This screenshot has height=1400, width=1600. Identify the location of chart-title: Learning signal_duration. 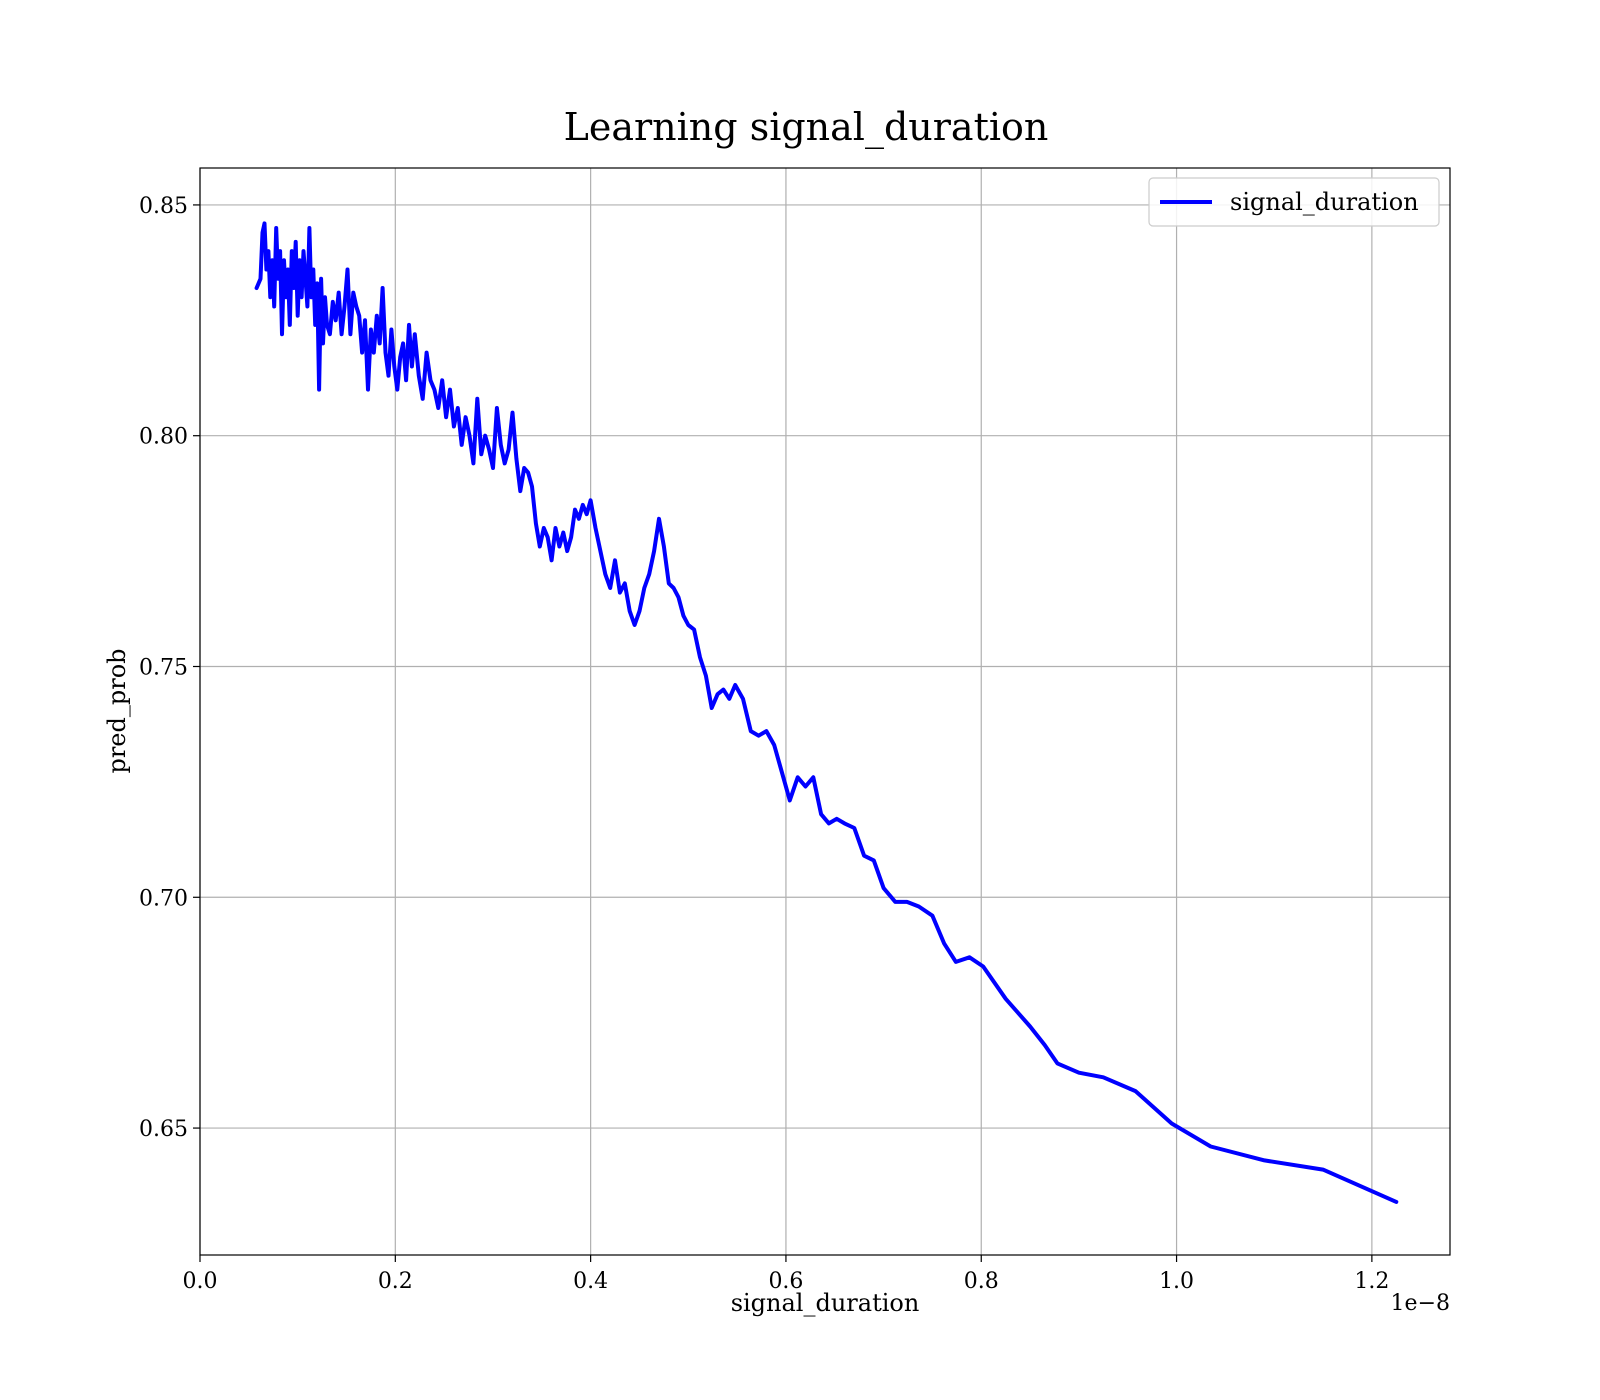
(806, 127).